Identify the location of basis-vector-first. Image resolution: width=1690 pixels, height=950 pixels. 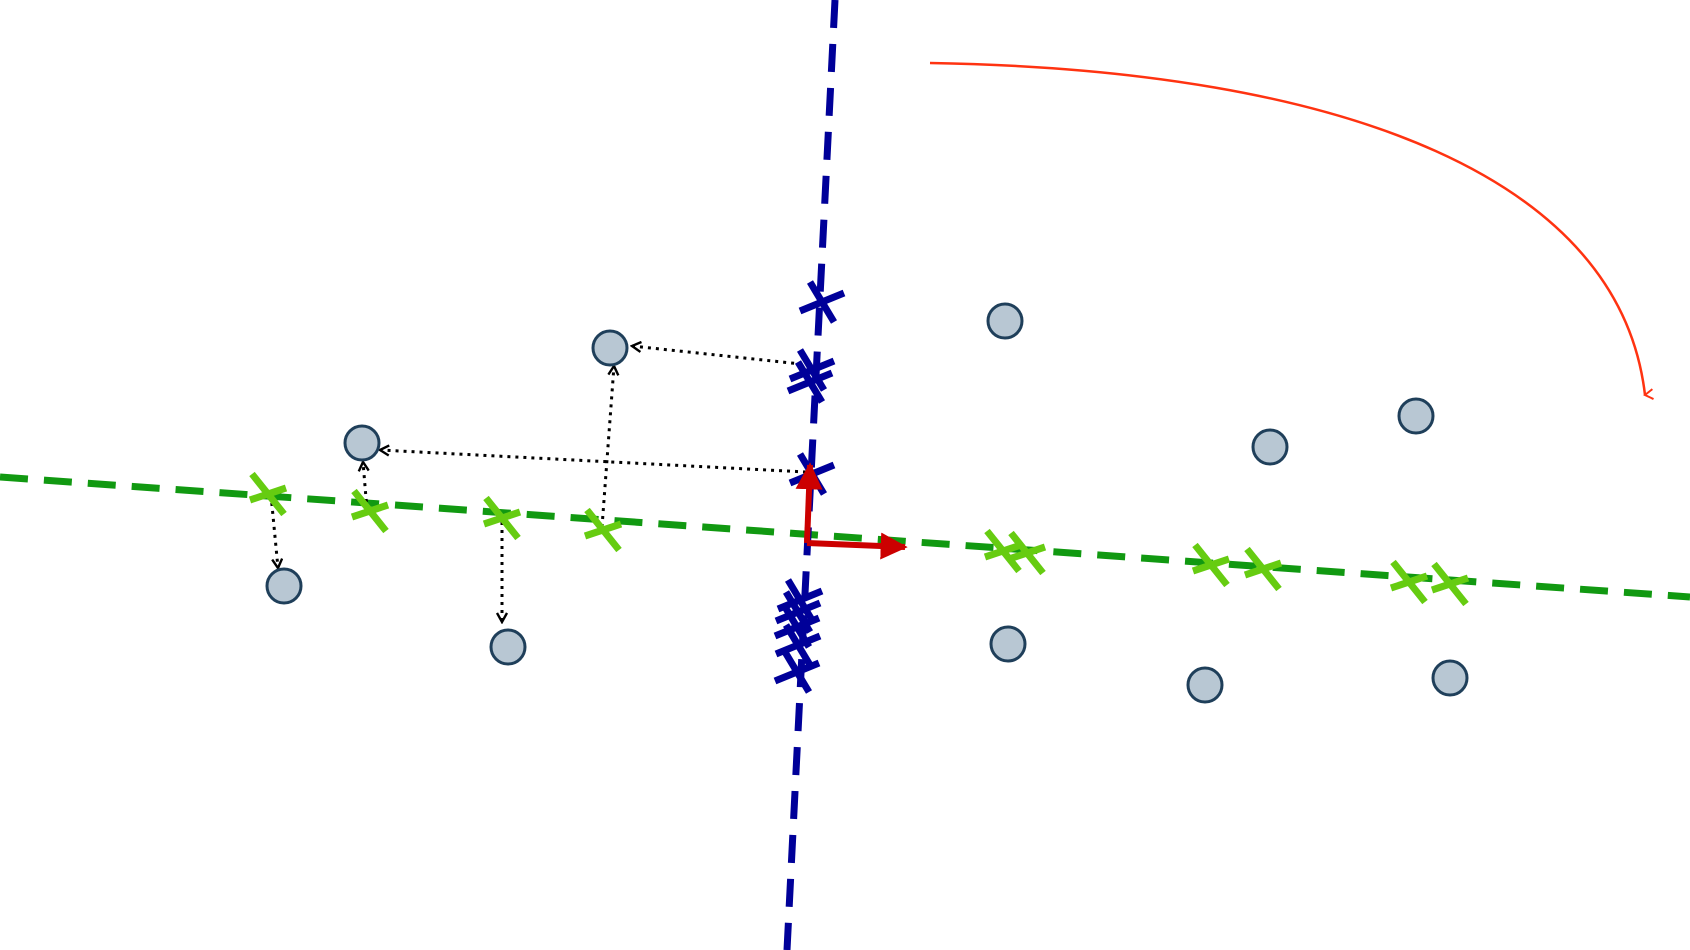
(857, 546).